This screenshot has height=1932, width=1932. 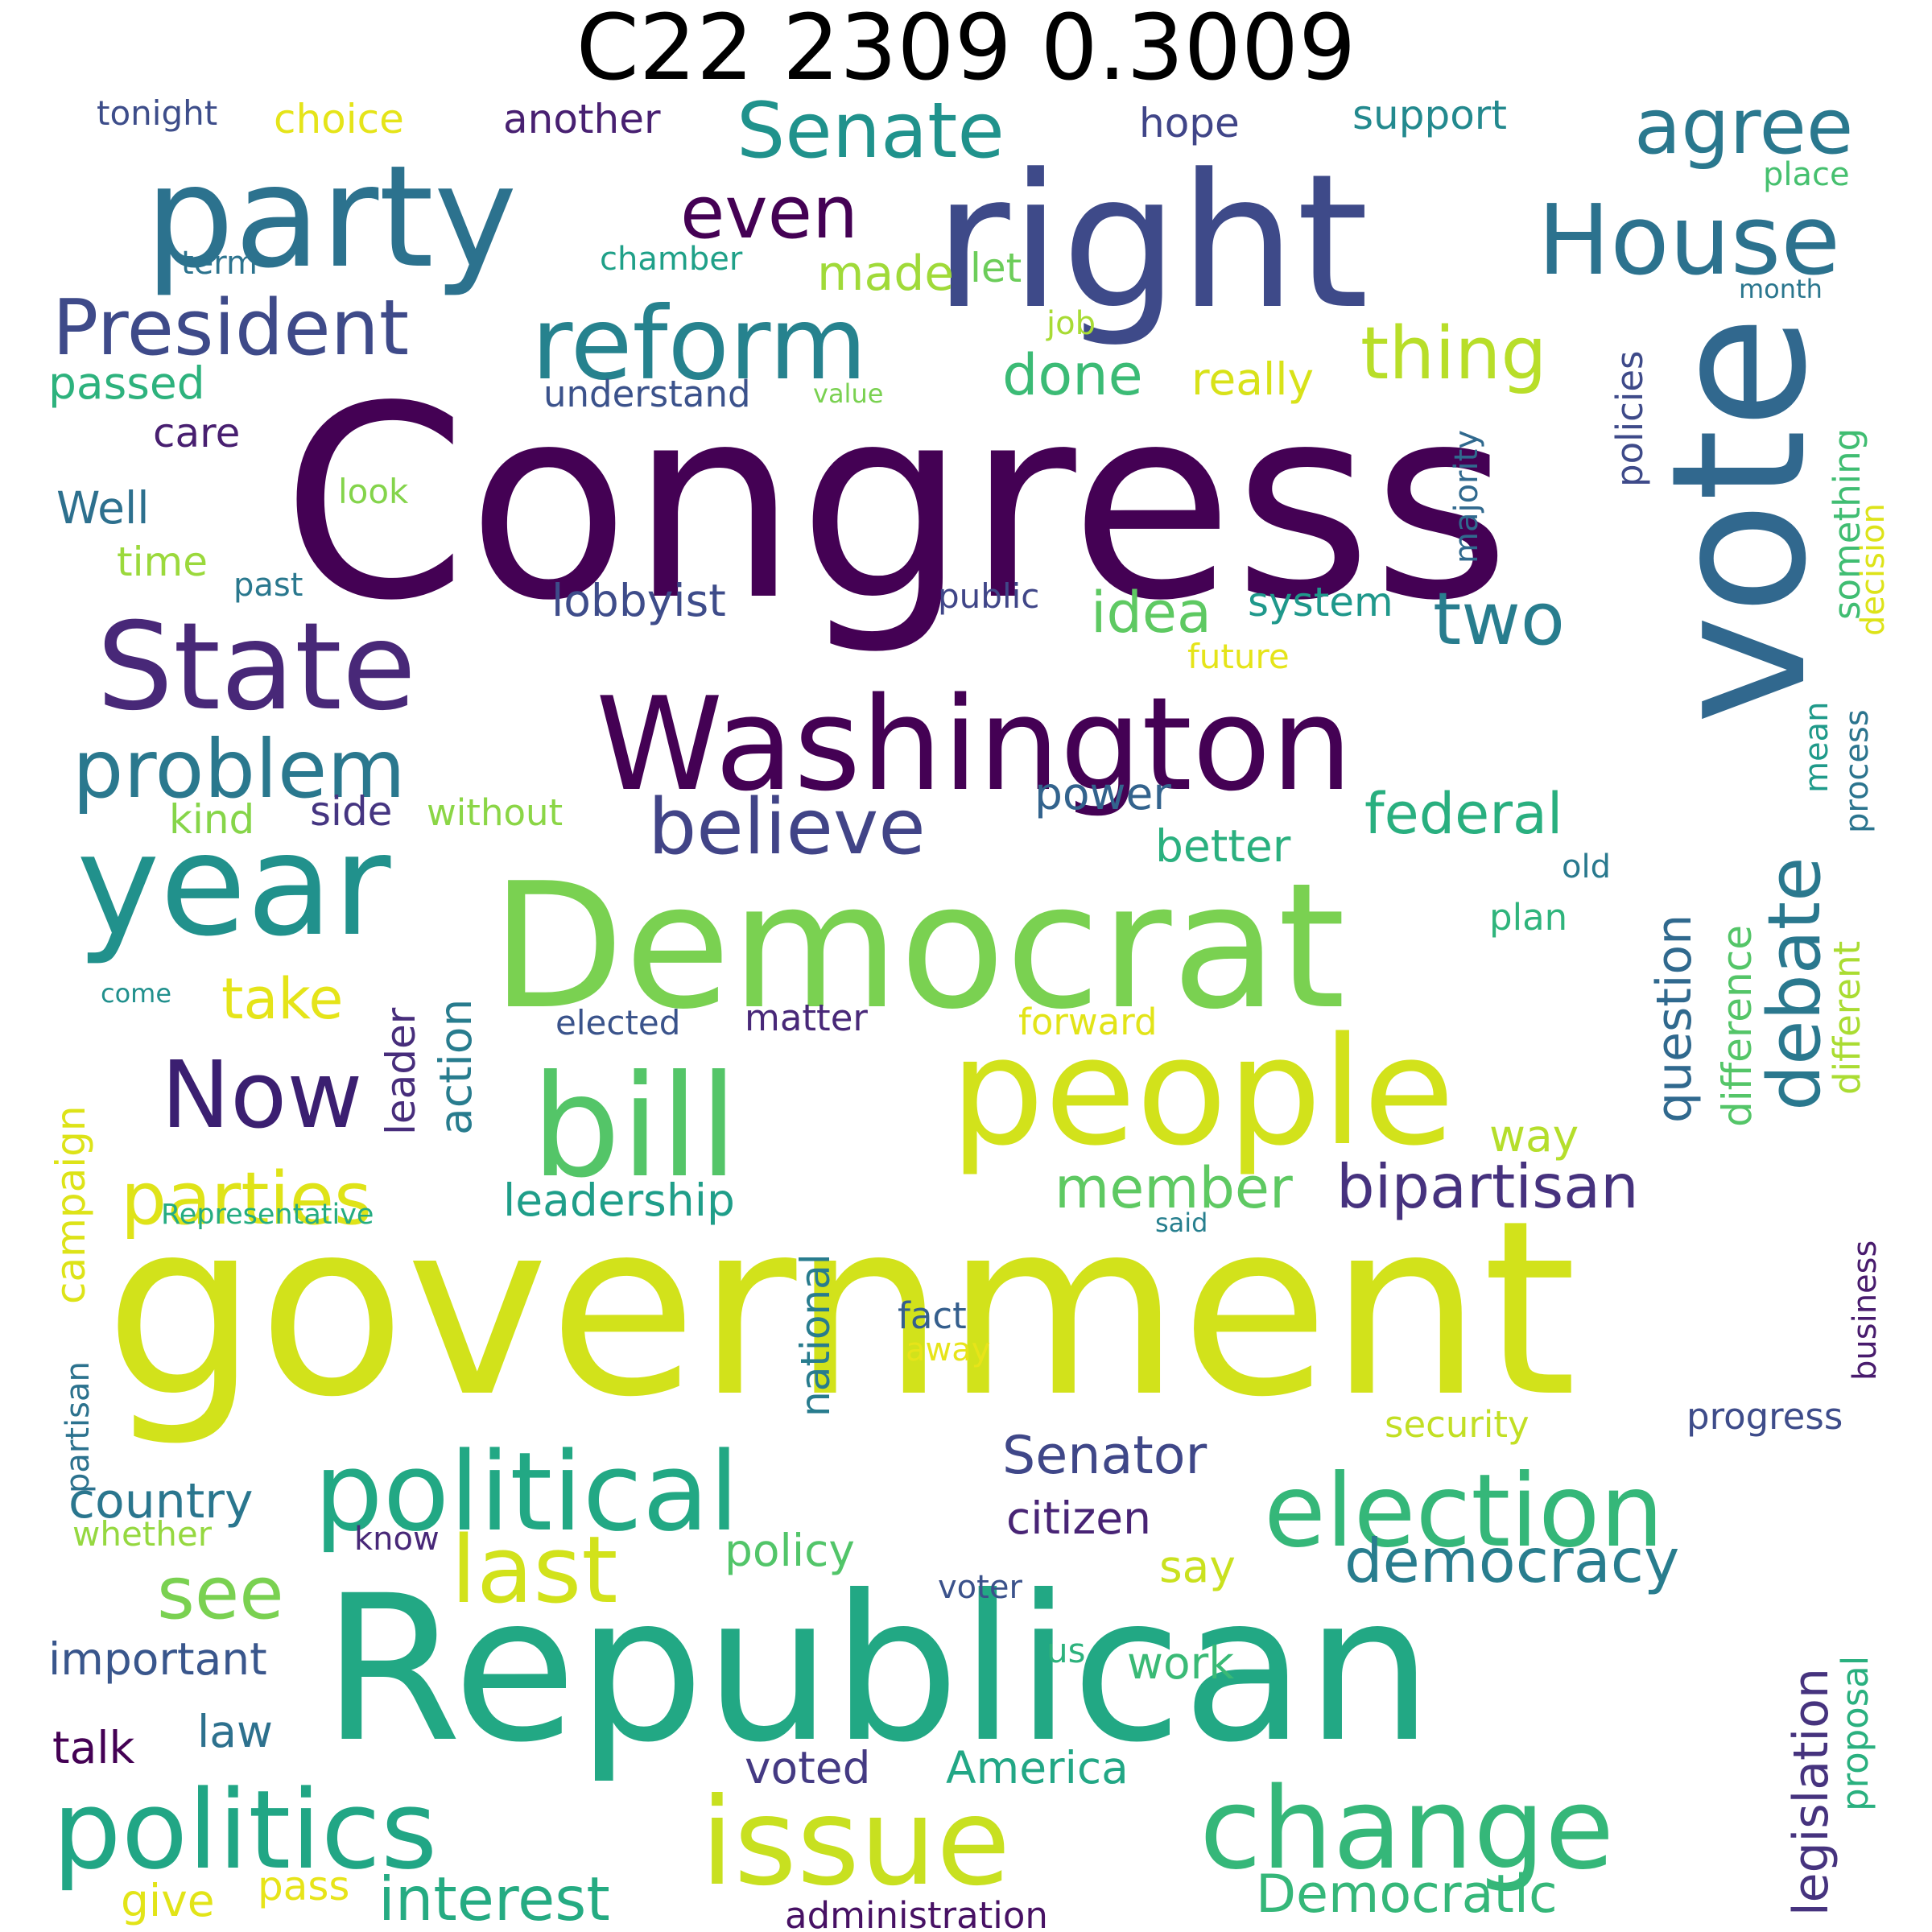 What do you see at coordinates (136, 993) in the screenshot?
I see `word-come: come` at bounding box center [136, 993].